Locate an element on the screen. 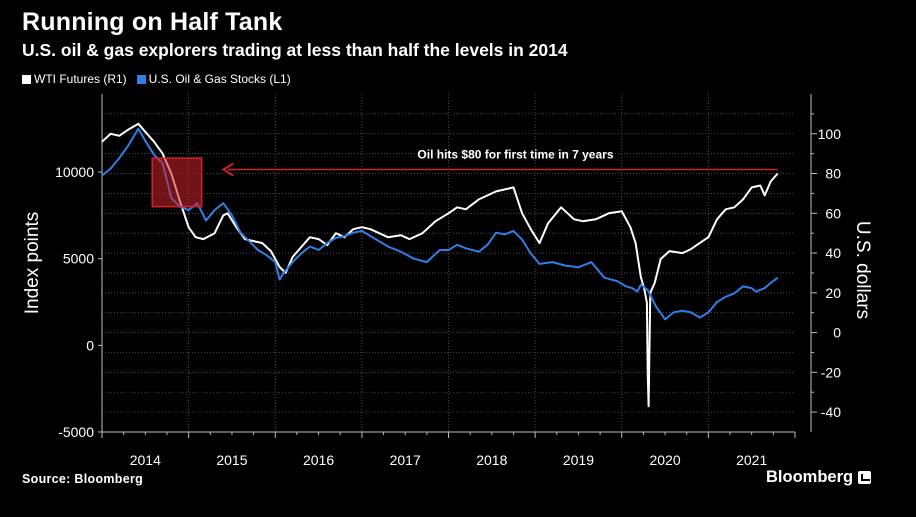 This screenshot has width=916, height=517. right-tick-label: 80 is located at coordinates (833, 174).